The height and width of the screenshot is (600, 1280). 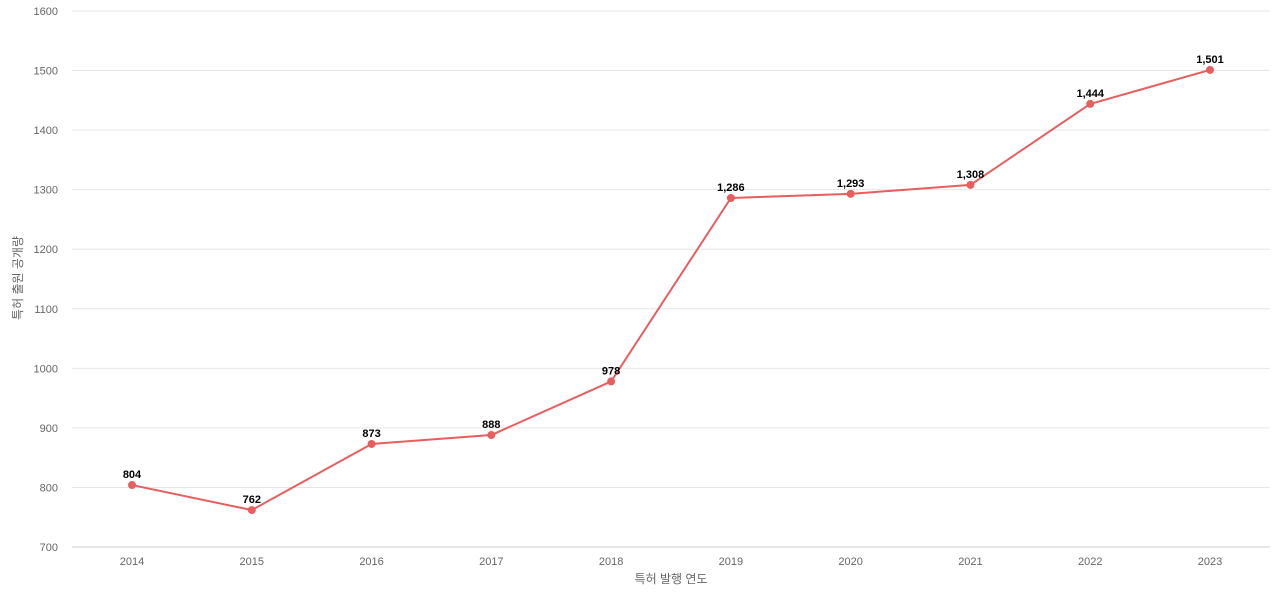 What do you see at coordinates (371, 562) in the screenshot?
I see `x-tick-label: 2016` at bounding box center [371, 562].